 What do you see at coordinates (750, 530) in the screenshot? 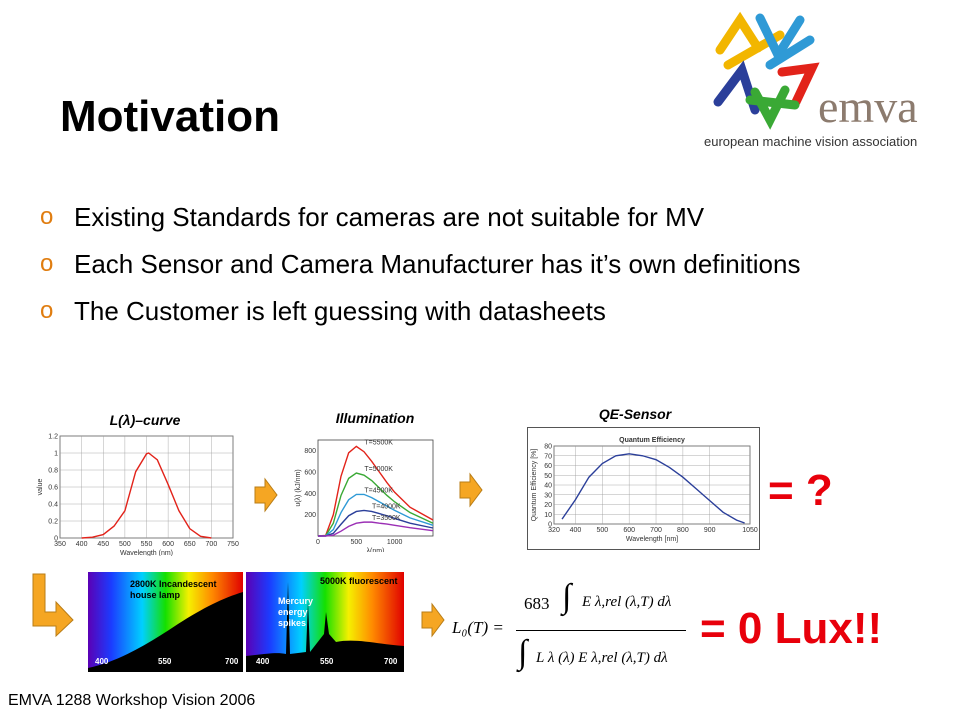
I see `x-tick-label: 1050` at bounding box center [750, 530].